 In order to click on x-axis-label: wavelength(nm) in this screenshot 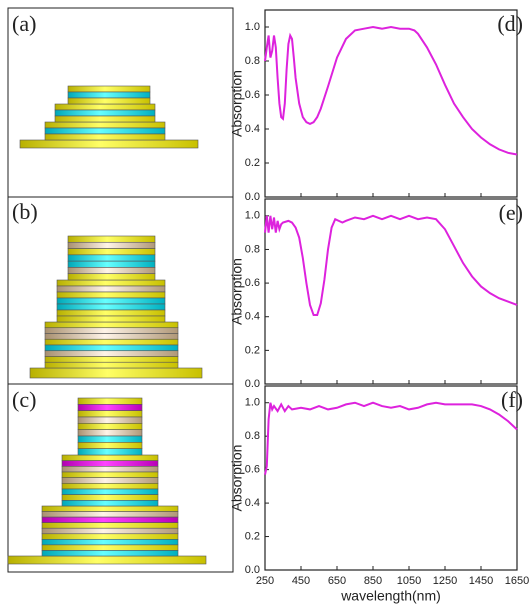, I will do `click(390, 596)`.